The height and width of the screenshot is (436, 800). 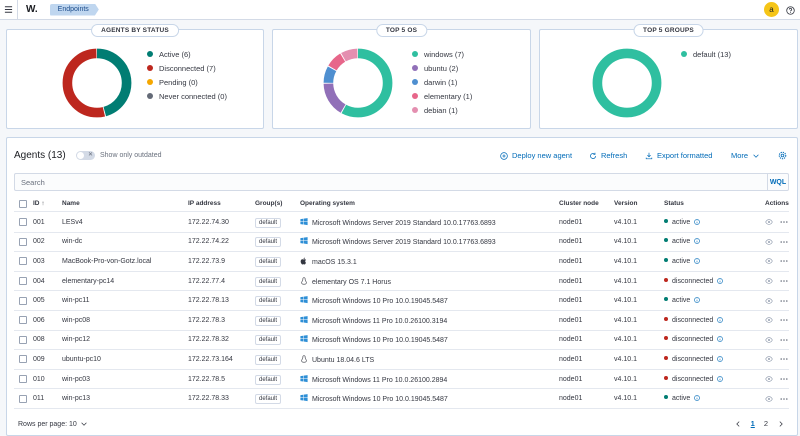 I want to click on rows-per-page-select: Rows per page: 10, so click(x=53, y=424).